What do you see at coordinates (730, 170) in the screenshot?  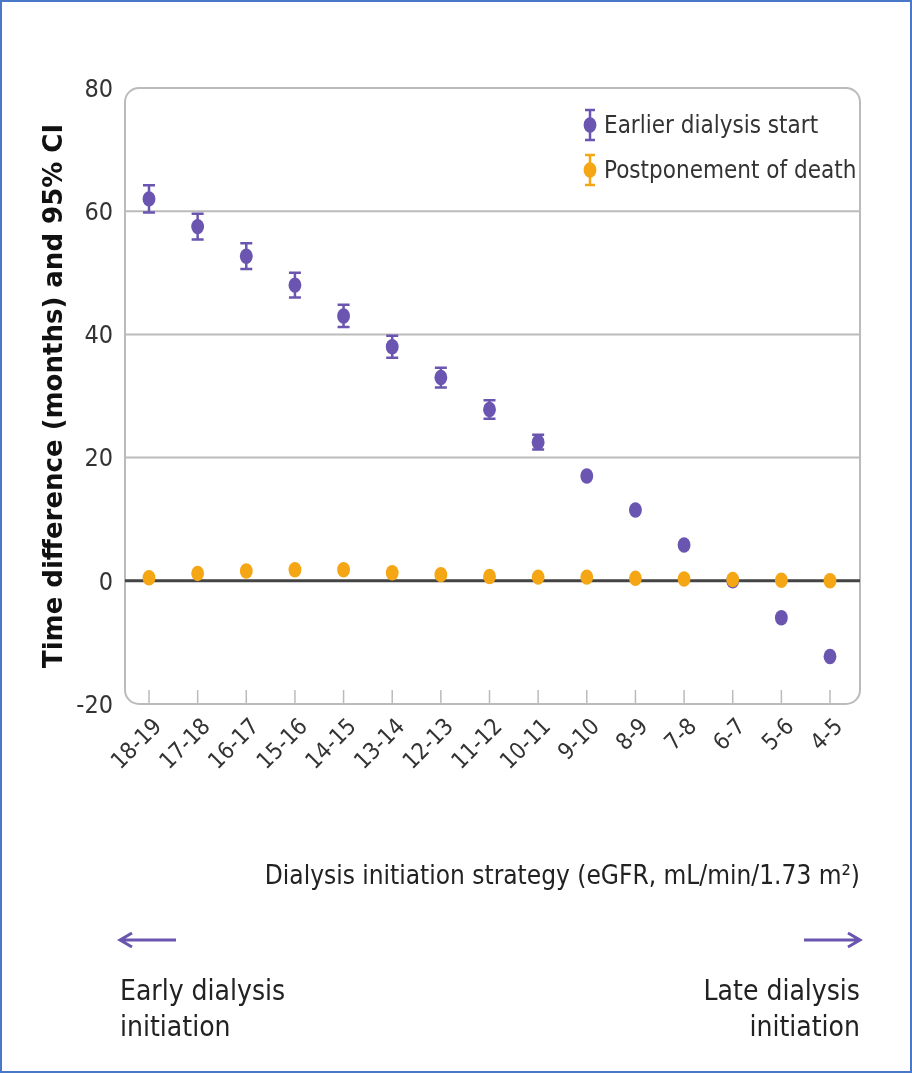 I see `legend-label: Postponement of death` at bounding box center [730, 170].